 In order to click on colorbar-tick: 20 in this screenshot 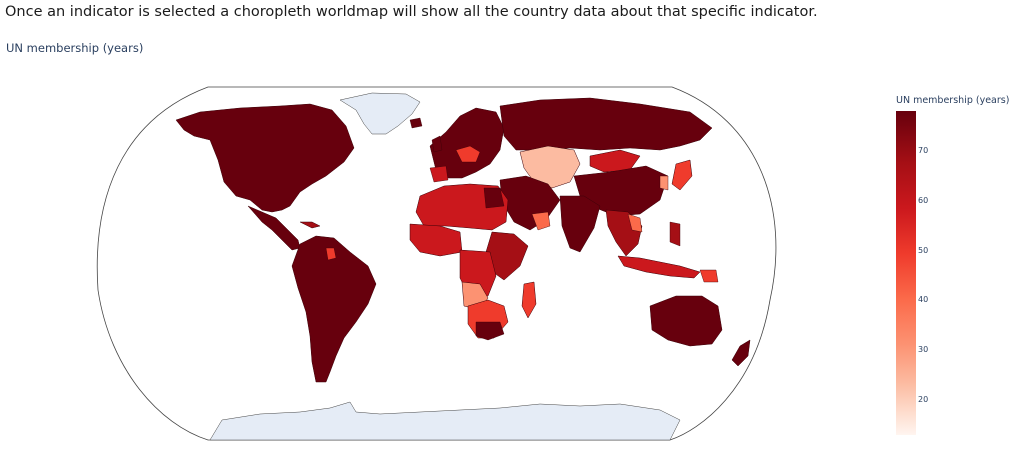, I will do `click(923, 400)`.